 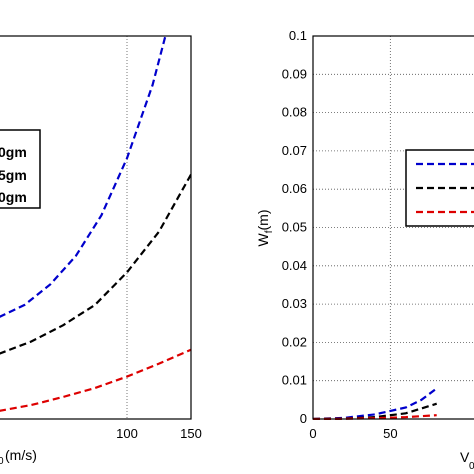 What do you see at coordinates (2, 461) in the screenshot?
I see `left-x-axis-sub: 0` at bounding box center [2, 461].